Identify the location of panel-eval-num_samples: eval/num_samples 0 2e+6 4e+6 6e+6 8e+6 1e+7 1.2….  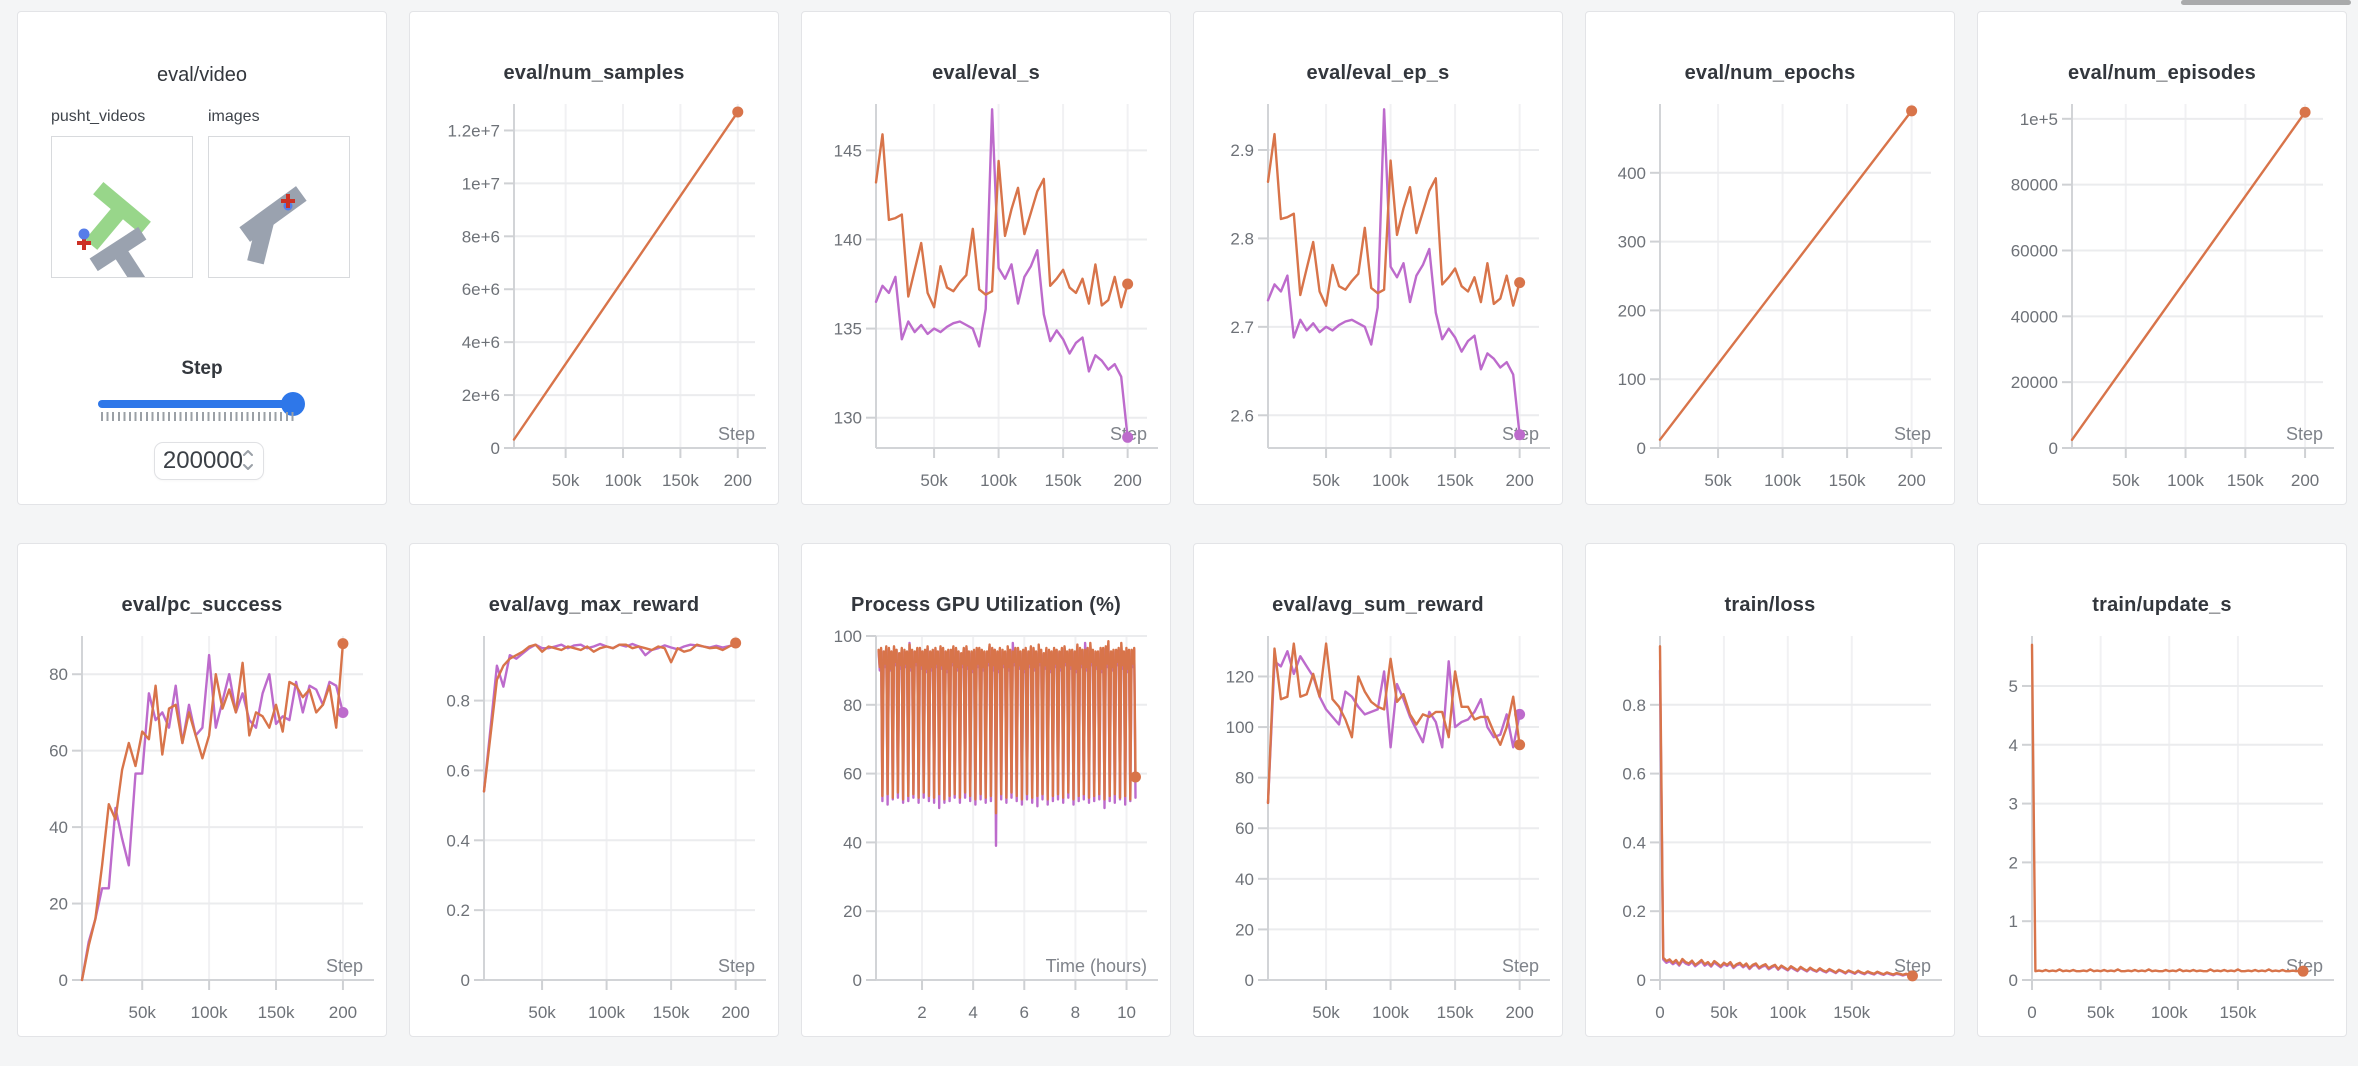
(594, 258).